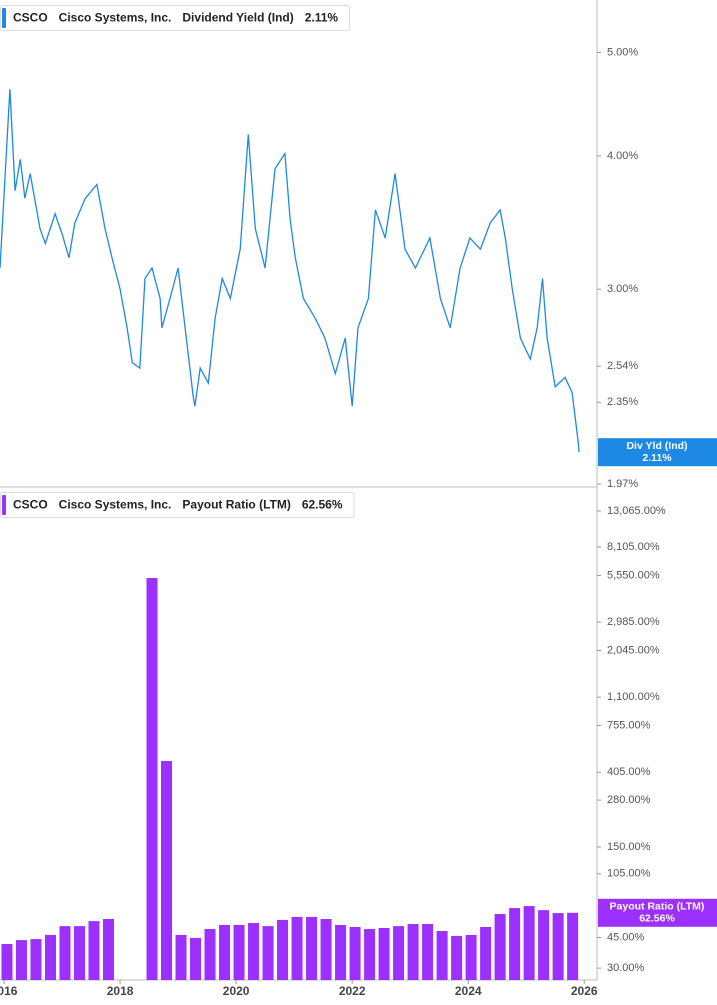  What do you see at coordinates (626, 968) in the screenshot?
I see `y-tick-label: 30.00%` at bounding box center [626, 968].